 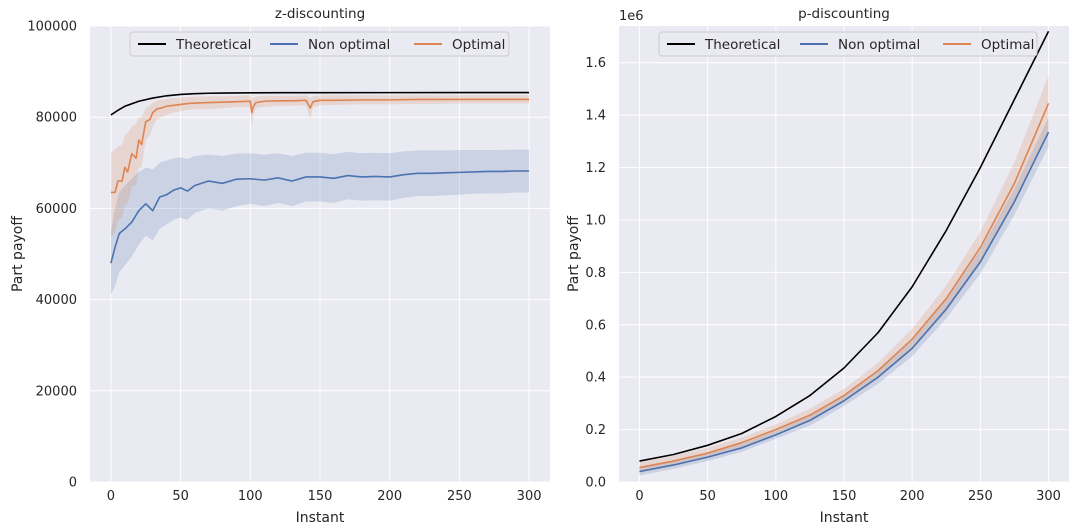 What do you see at coordinates (595, 168) in the screenshot?
I see `y-tick-label: 1.2` at bounding box center [595, 168].